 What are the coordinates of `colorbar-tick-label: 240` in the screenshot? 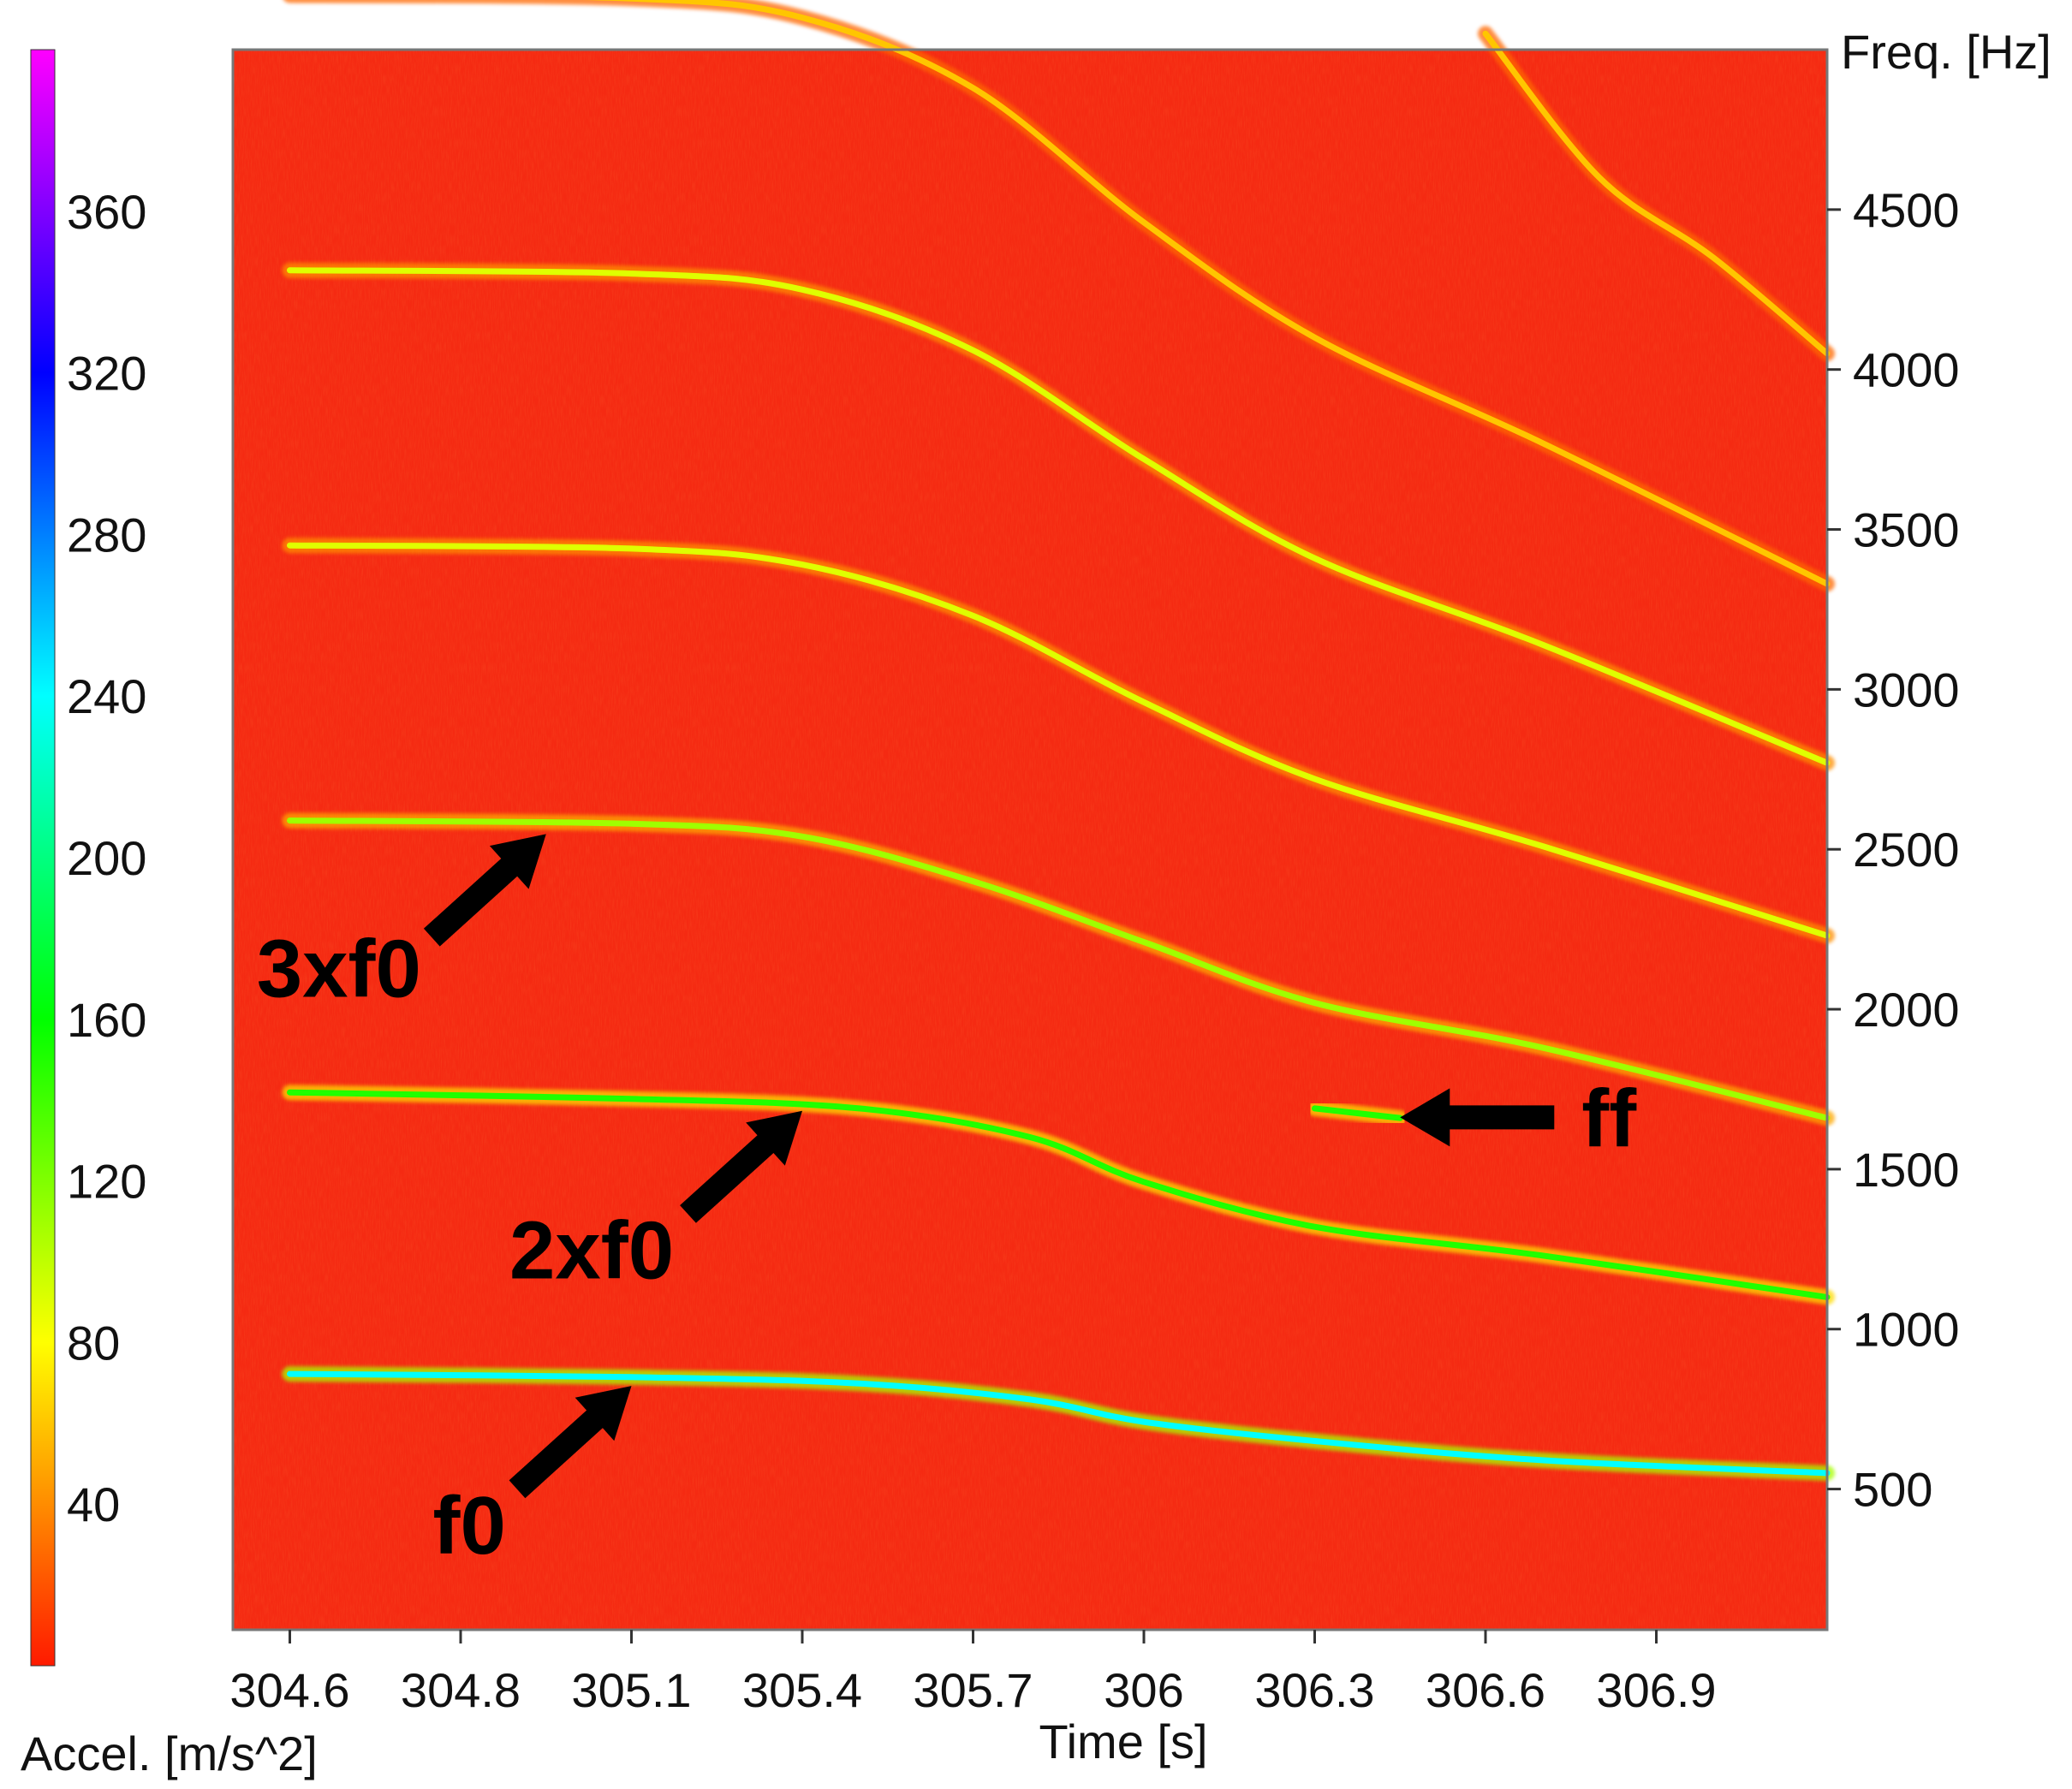 It's located at (106, 696).